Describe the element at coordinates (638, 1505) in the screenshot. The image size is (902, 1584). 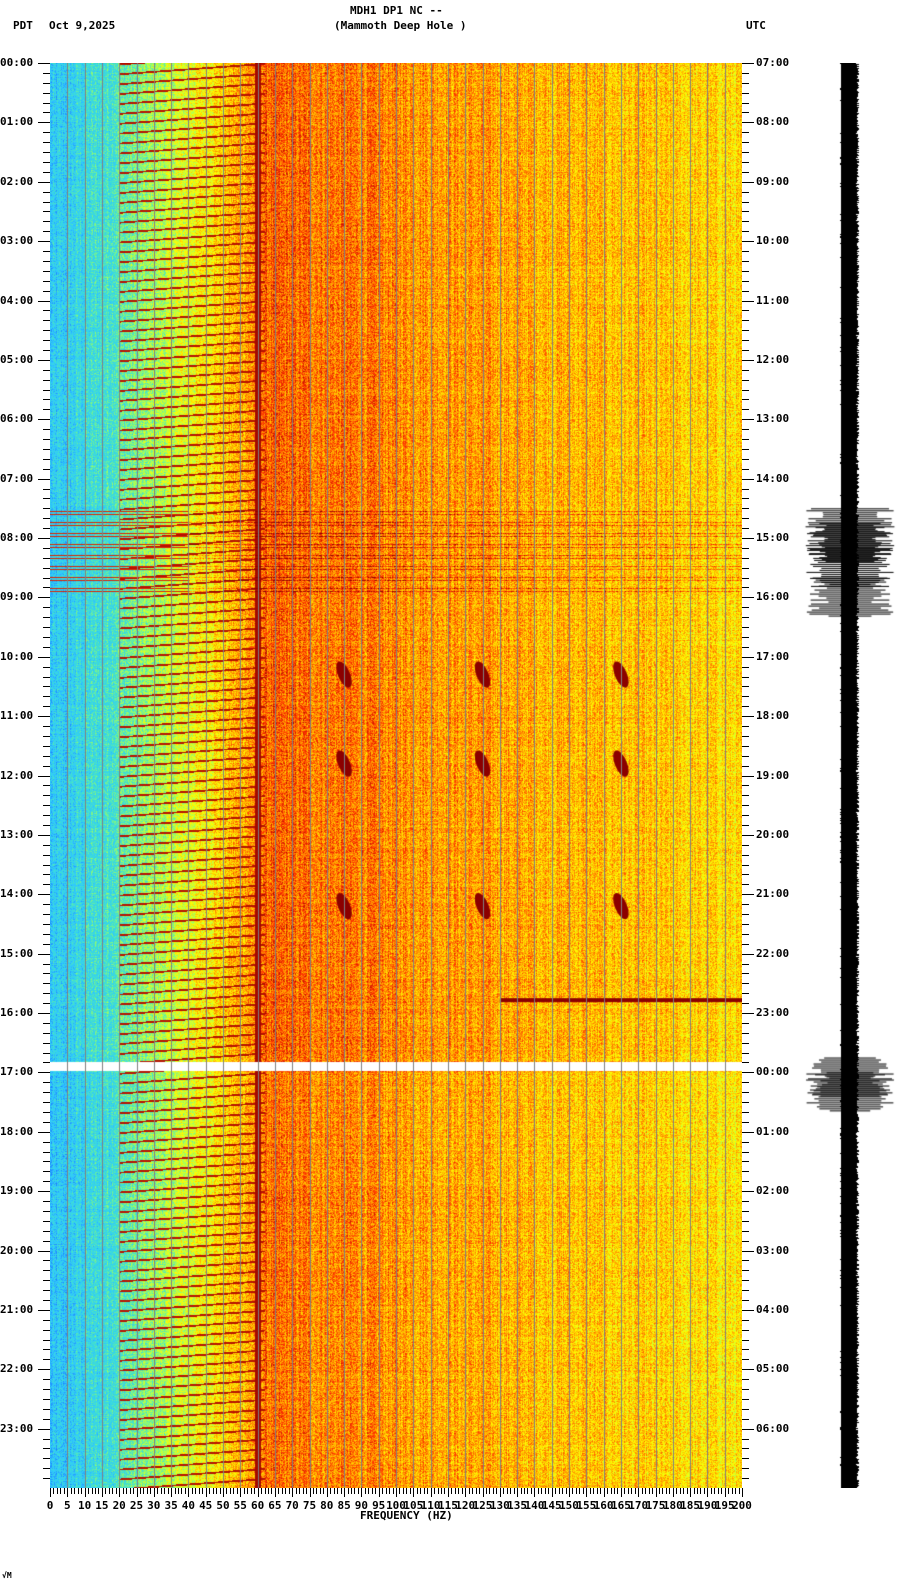
I see `frequency-tick-label: 170` at that location.